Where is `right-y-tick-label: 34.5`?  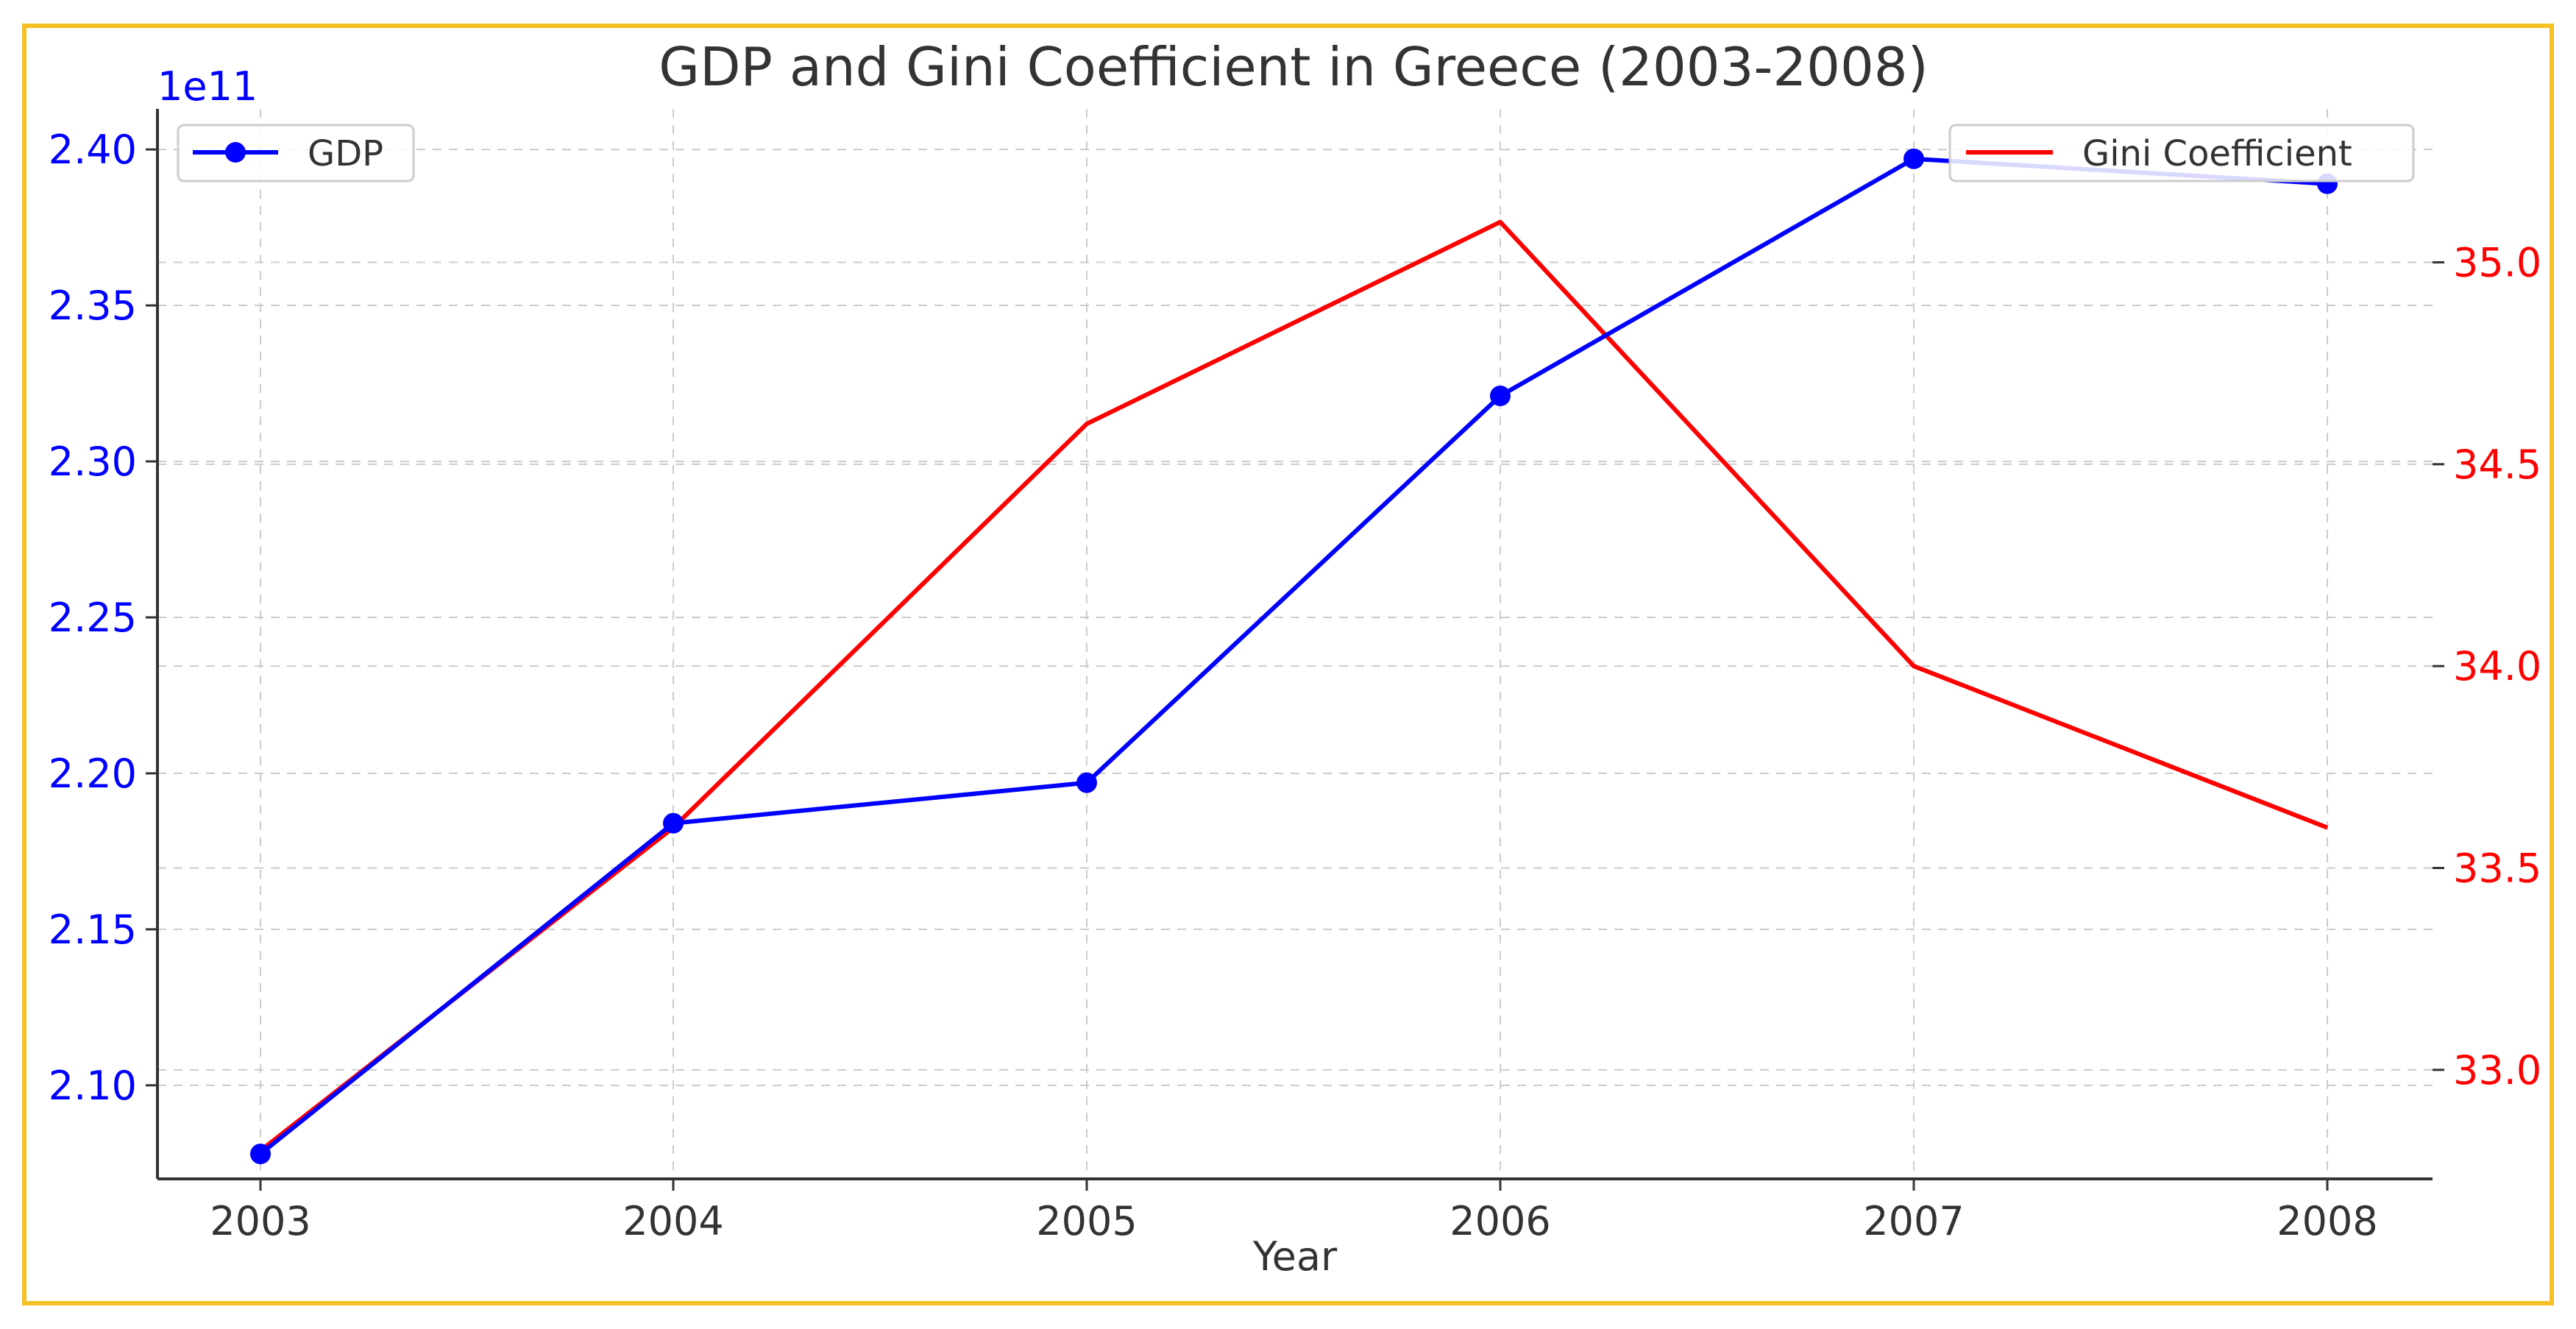
right-y-tick-label: 34.5 is located at coordinates (2497, 465).